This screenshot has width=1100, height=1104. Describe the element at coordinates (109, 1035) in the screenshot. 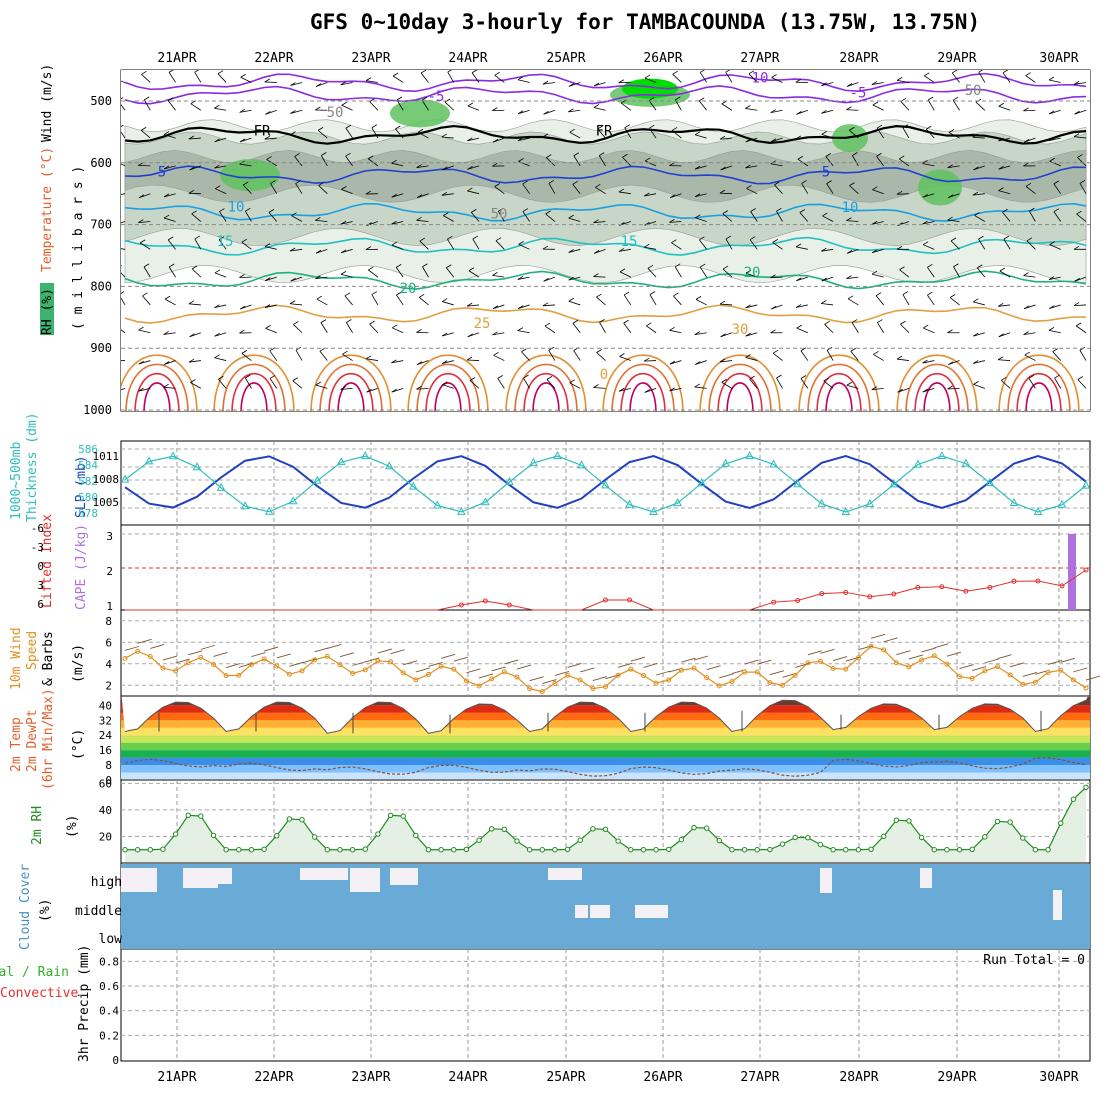

I see `precip-tick: 0.2` at that location.